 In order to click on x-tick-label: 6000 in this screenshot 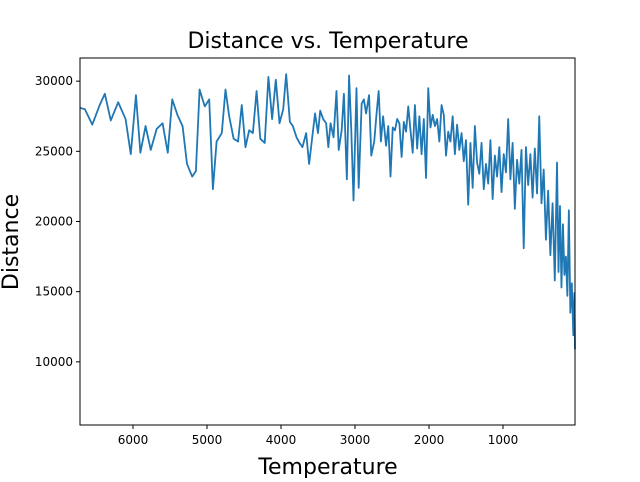, I will do `click(133, 440)`.